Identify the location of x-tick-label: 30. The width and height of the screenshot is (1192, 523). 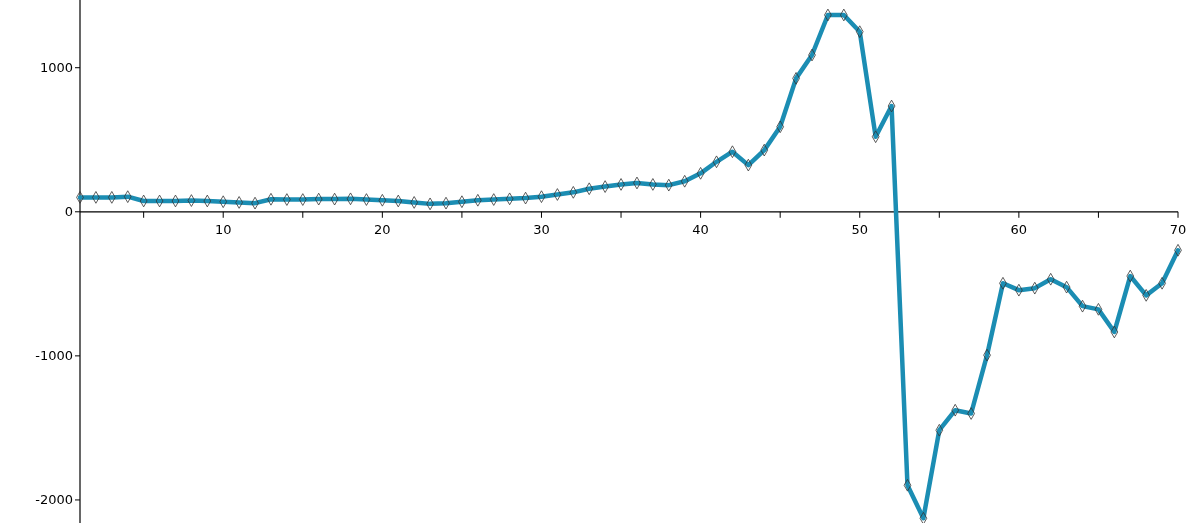
(541, 229).